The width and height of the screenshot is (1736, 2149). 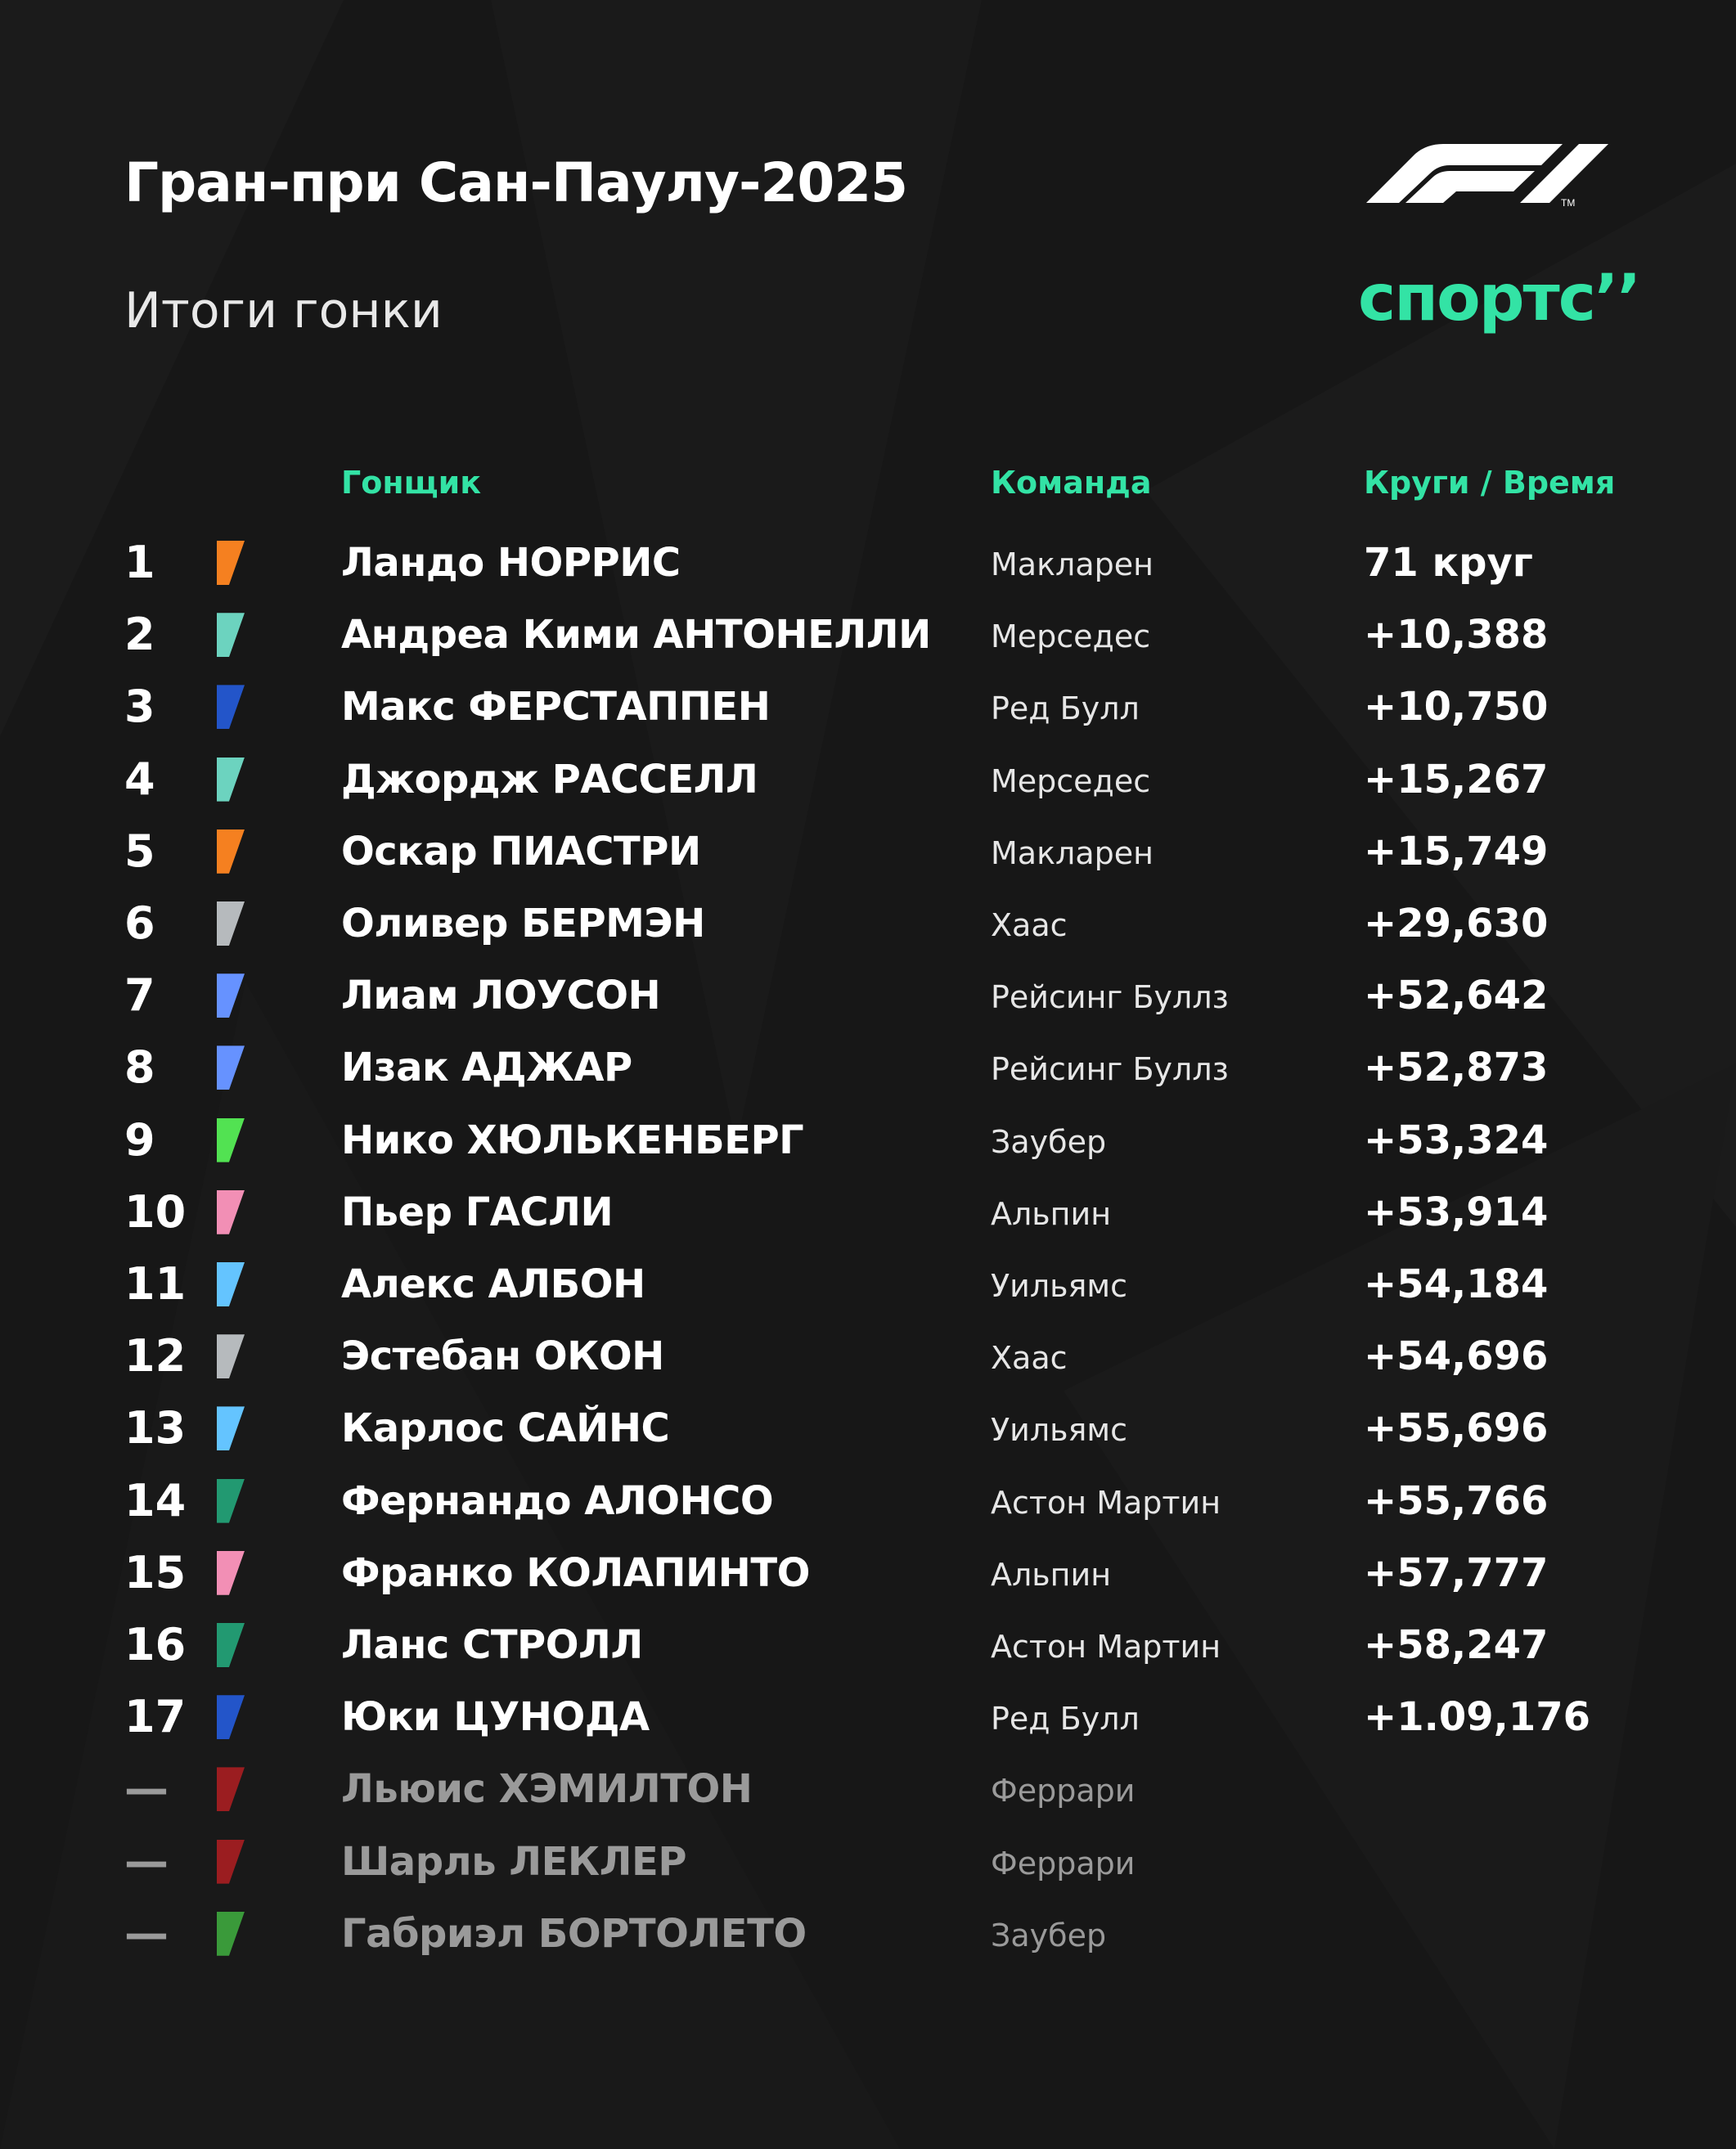 I want to click on position: 10, so click(x=155, y=1211).